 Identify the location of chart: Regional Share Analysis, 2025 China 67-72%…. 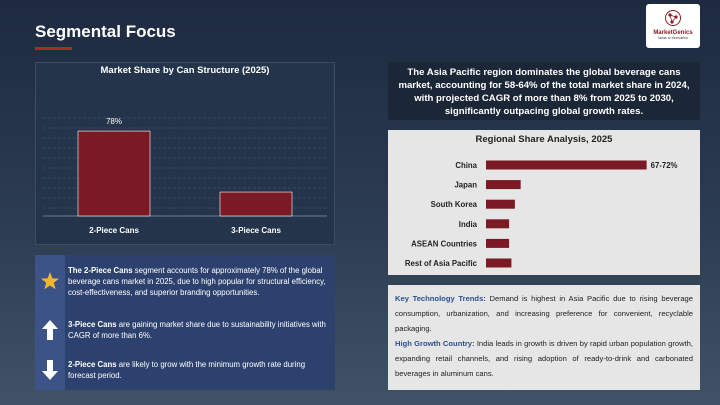
(541, 201).